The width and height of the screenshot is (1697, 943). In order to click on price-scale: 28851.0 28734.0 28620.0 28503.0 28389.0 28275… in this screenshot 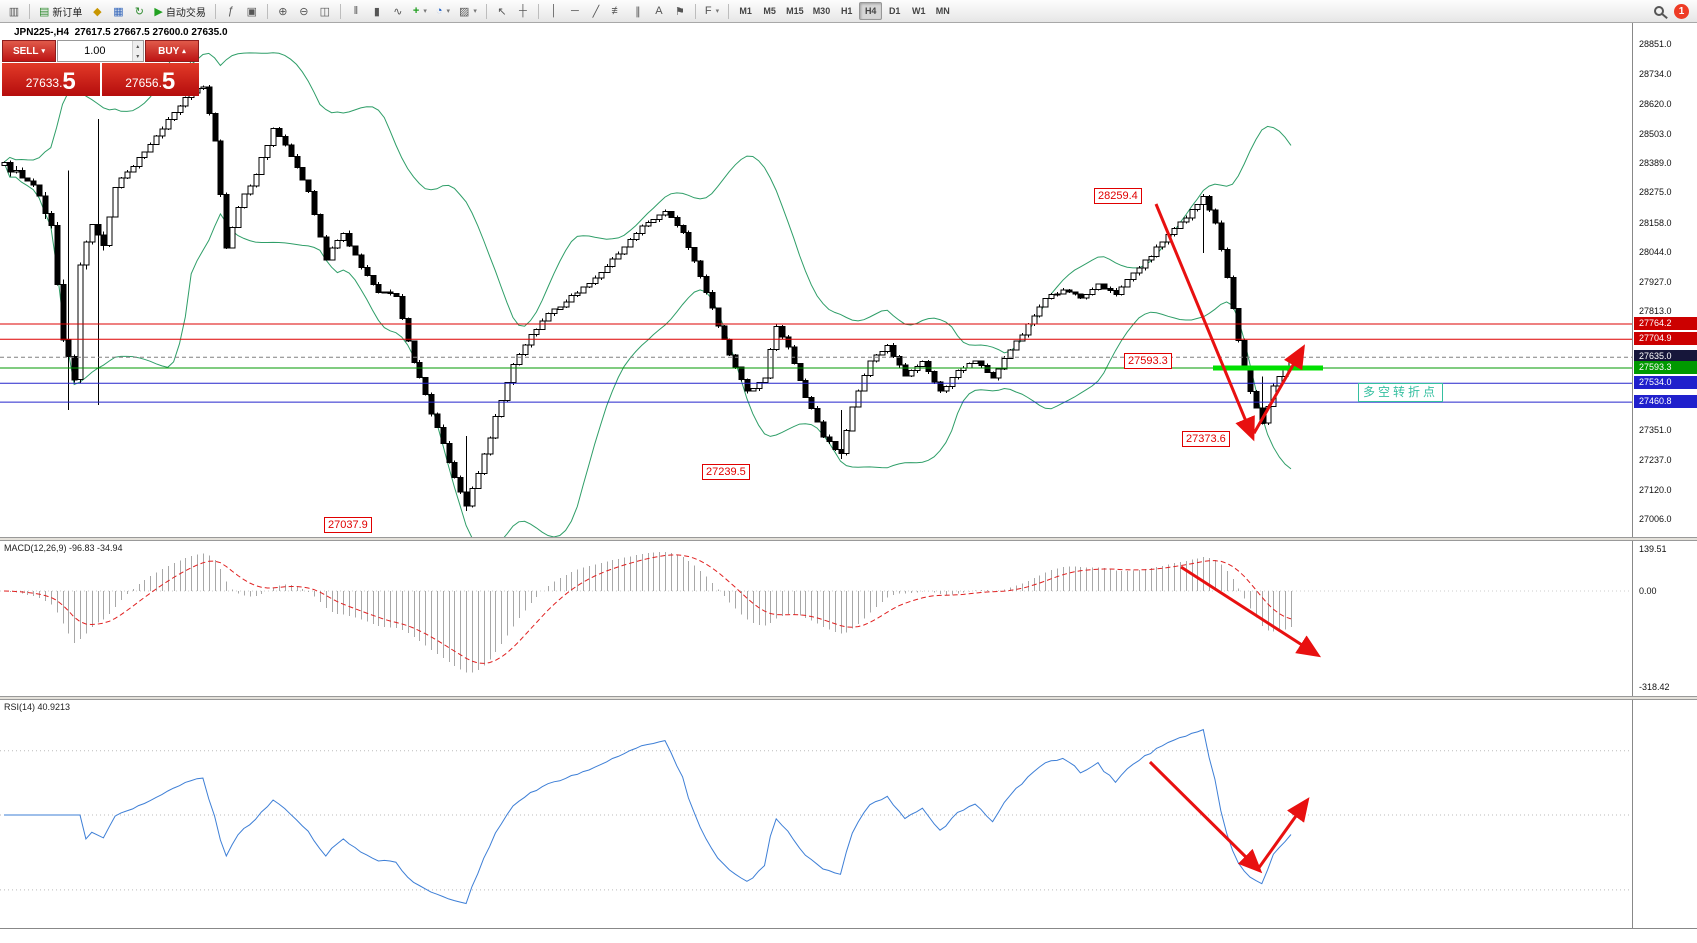, I will do `click(1664, 280)`.